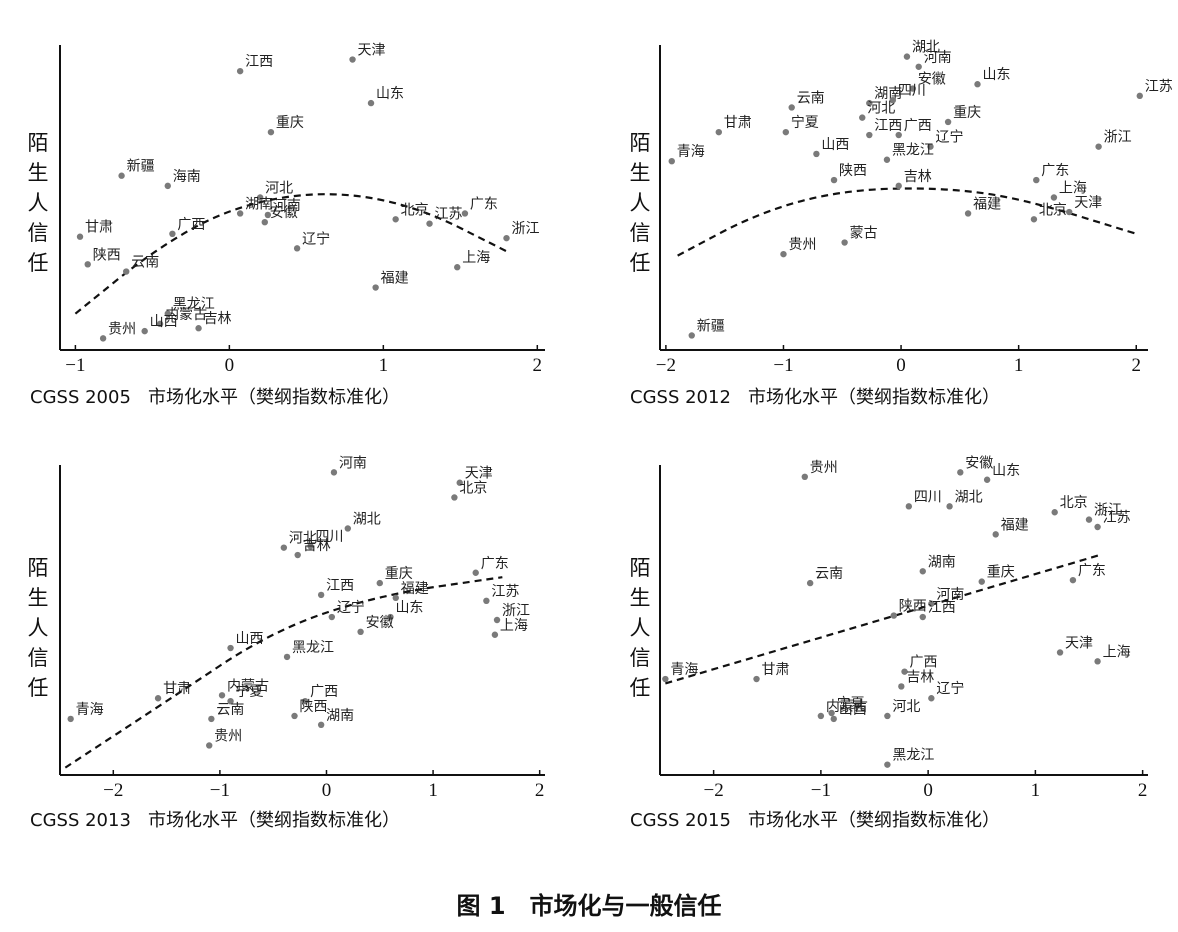  I want to click on point-label: 海南, so click(187, 177).